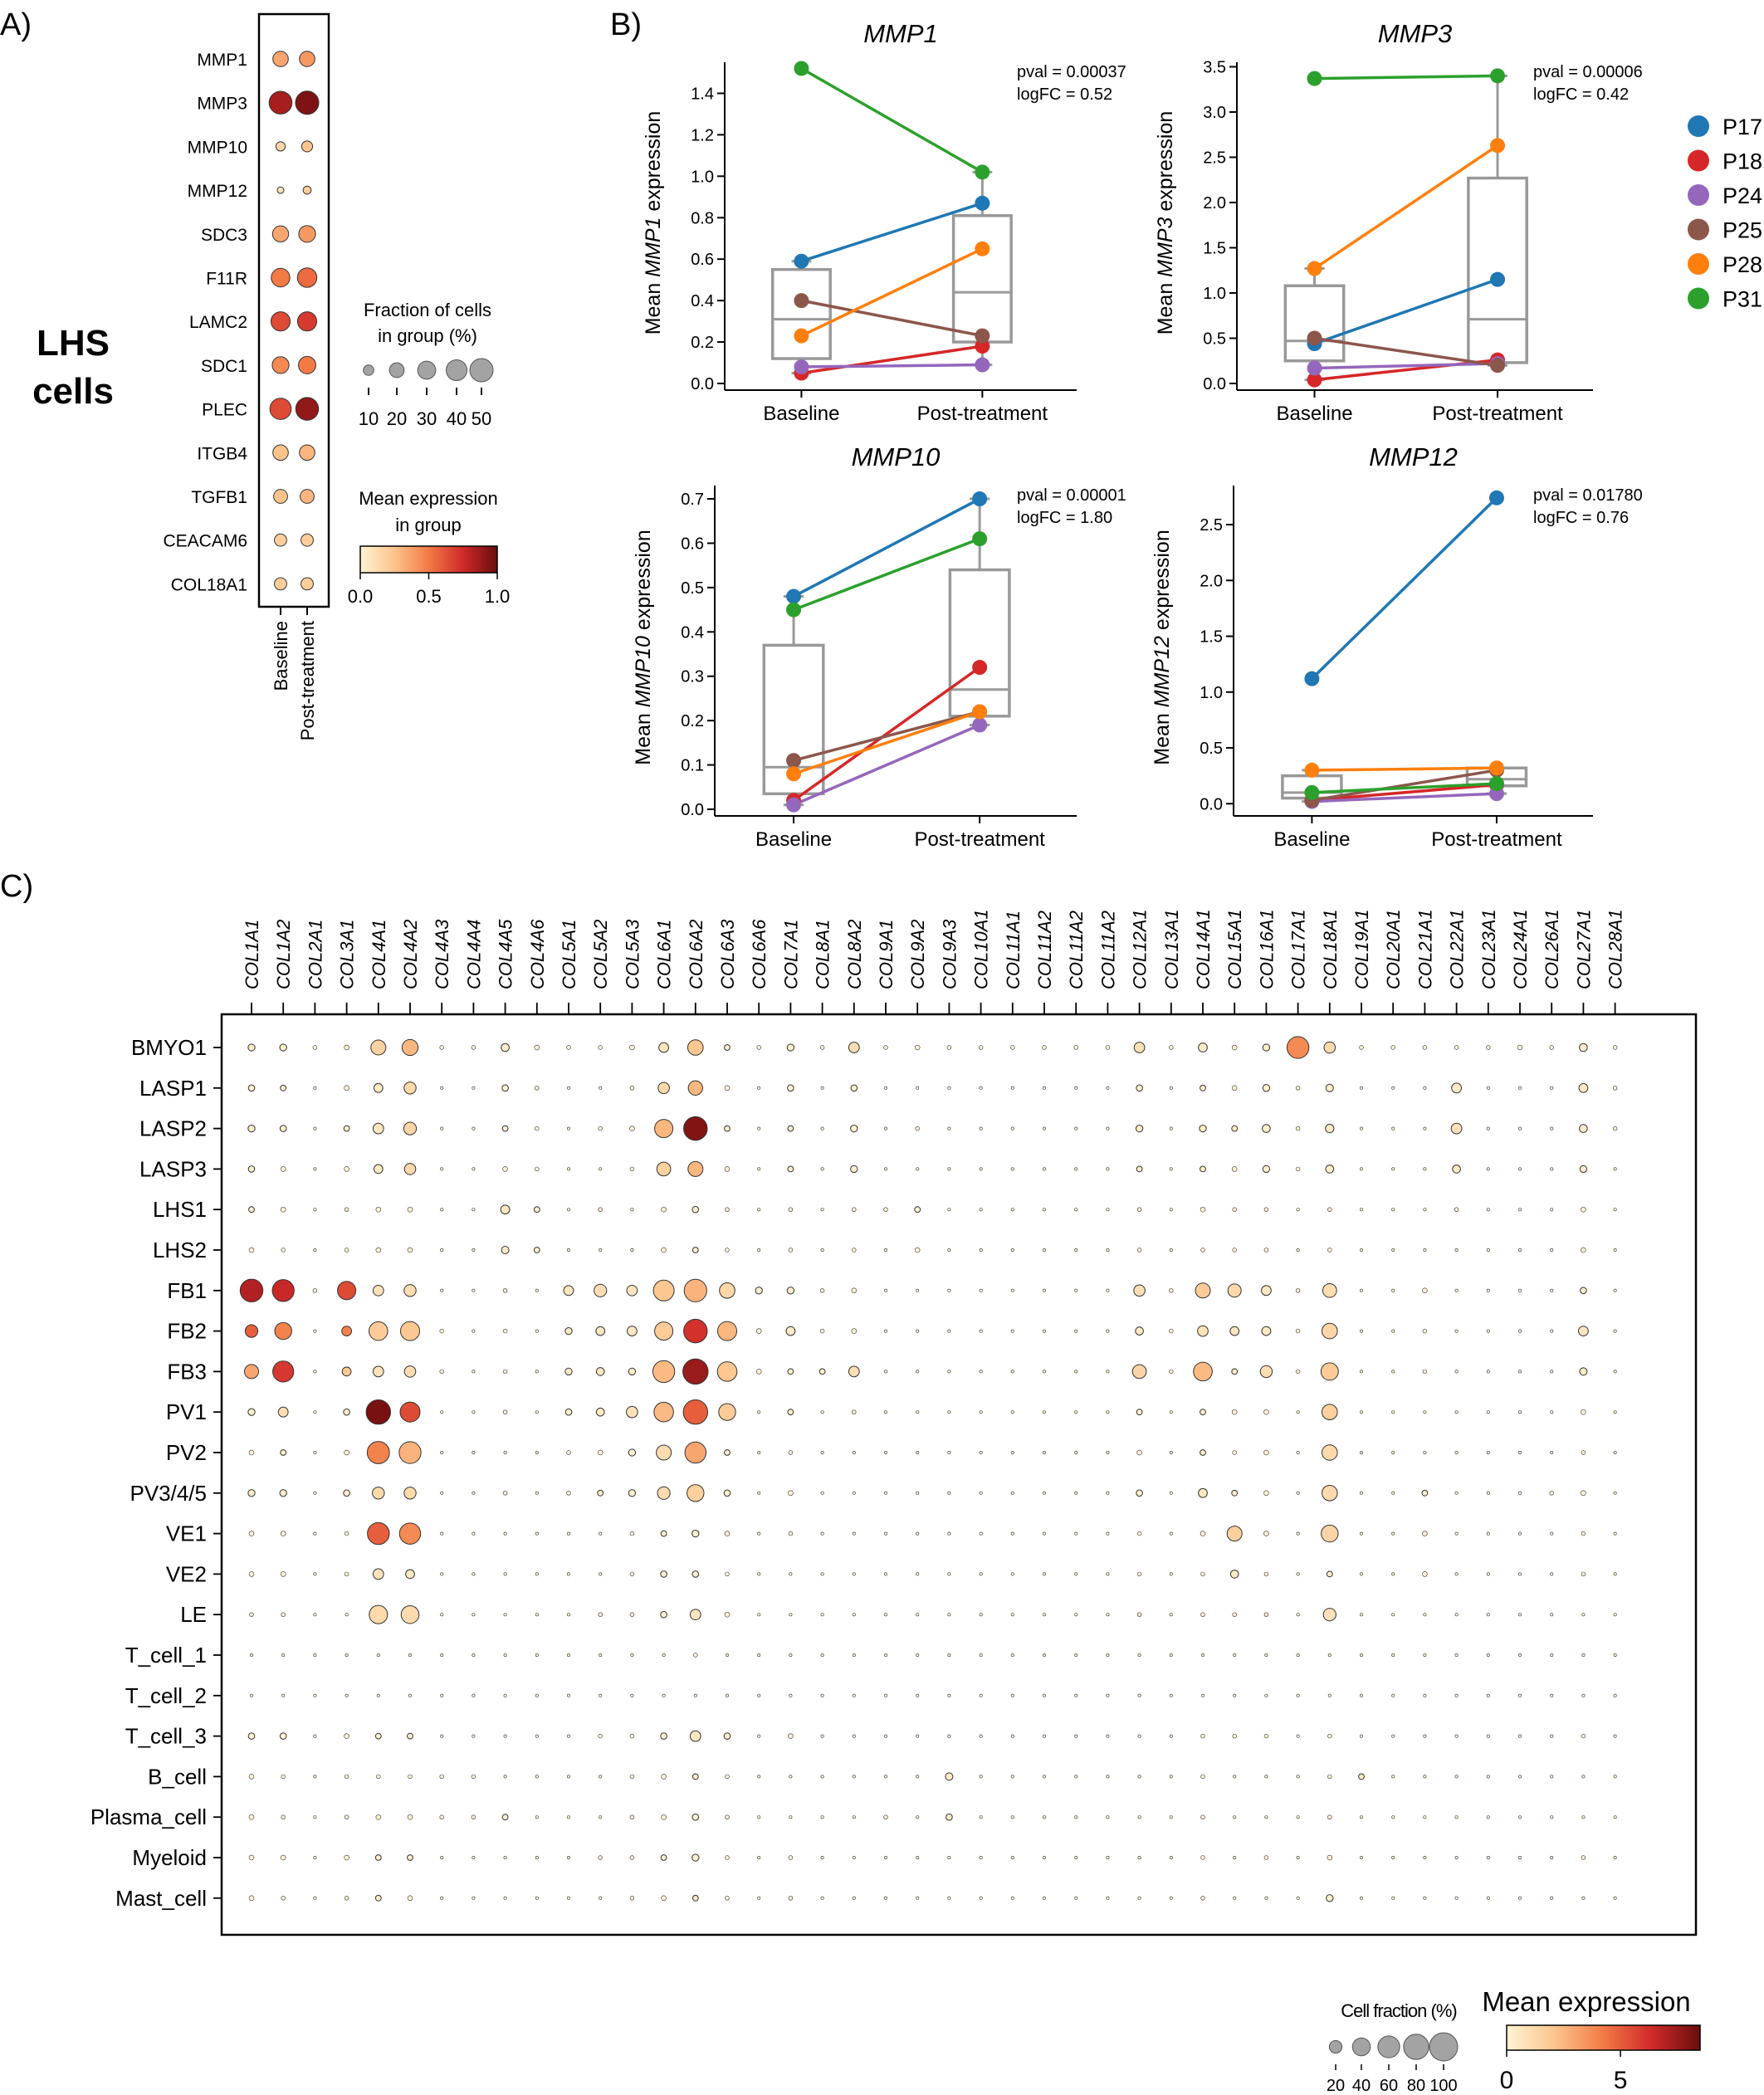 The image size is (1764, 2095). I want to click on c-gene-label: COL4A6, so click(538, 954).